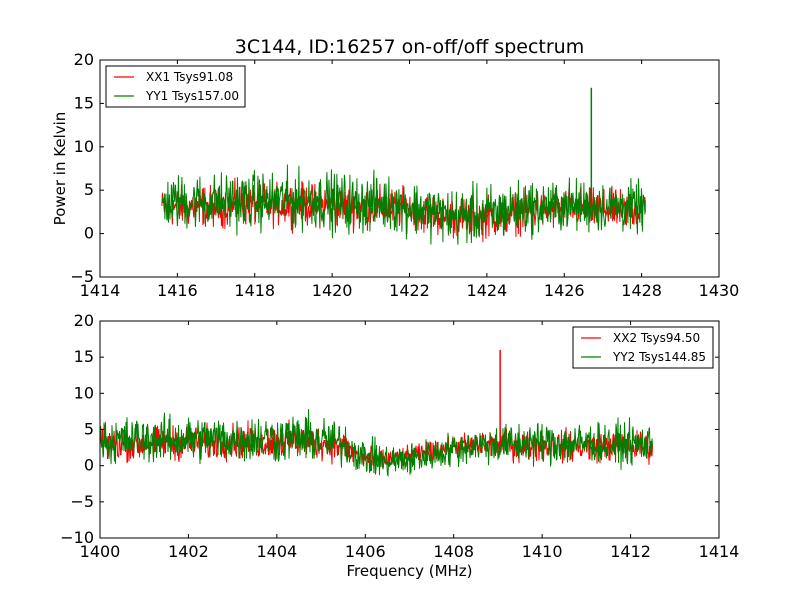 The image size is (800, 600). Describe the element at coordinates (188, 551) in the screenshot. I see `x-tick-label: 1402` at that location.